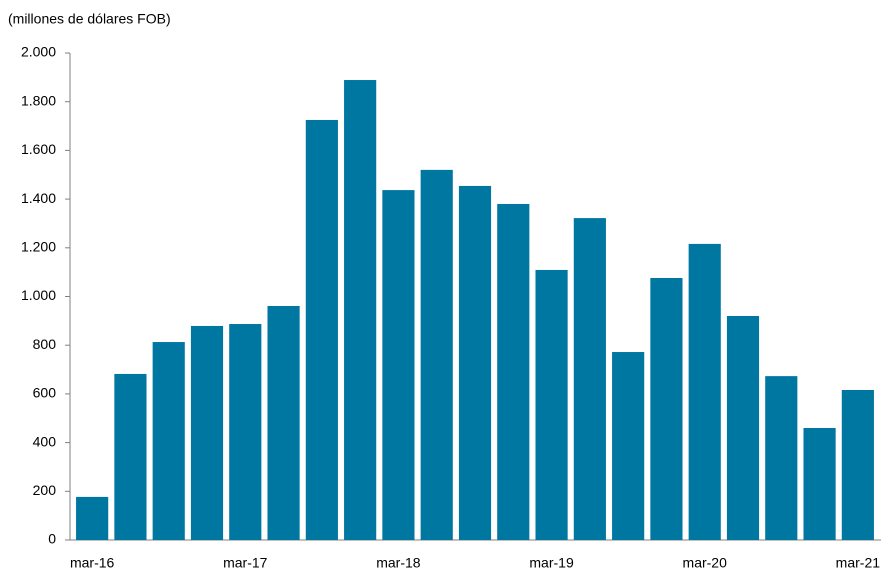 The image size is (884, 574). Describe the element at coordinates (45, 344) in the screenshot. I see `y-tick-label: 800` at that location.